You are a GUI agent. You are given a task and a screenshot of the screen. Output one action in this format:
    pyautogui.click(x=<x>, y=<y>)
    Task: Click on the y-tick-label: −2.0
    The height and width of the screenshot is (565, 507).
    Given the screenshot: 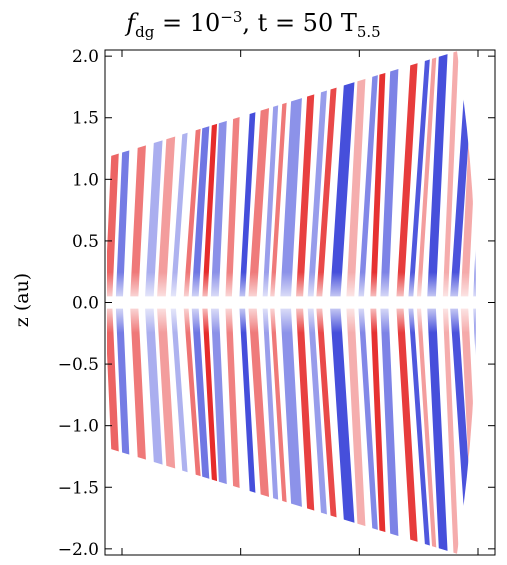 What is the action you would take?
    pyautogui.click(x=78, y=550)
    